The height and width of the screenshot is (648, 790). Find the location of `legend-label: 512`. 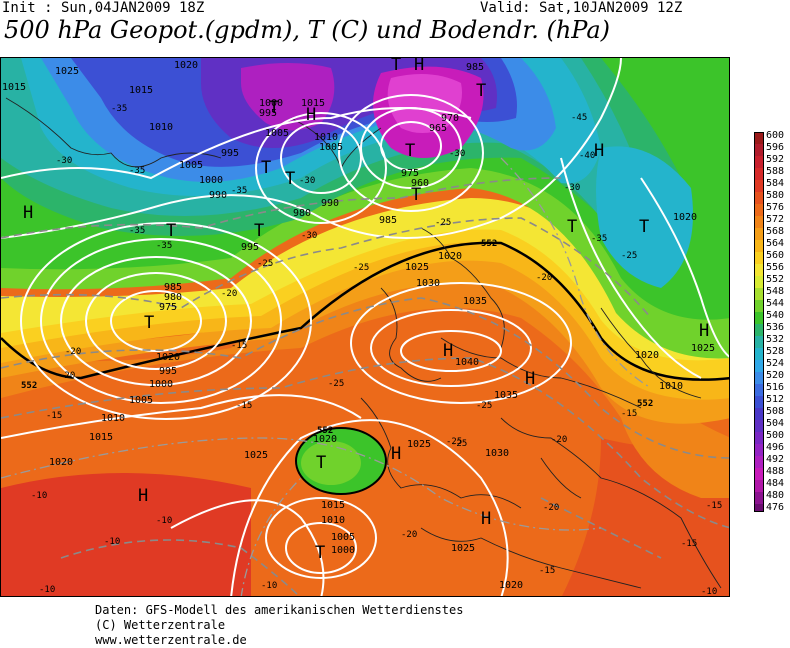

legend-label: 512 is located at coordinates (775, 399).